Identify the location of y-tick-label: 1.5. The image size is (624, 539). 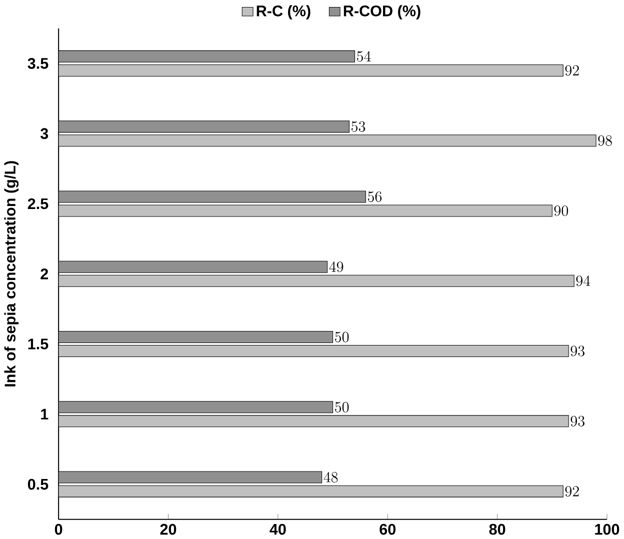
(38, 344).